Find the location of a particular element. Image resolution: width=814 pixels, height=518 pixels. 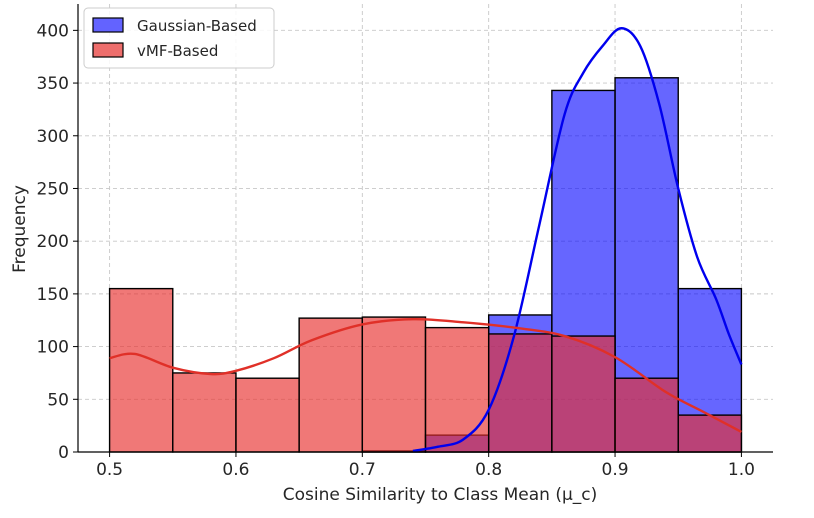

y-tick-label: 150 is located at coordinates (53, 295).